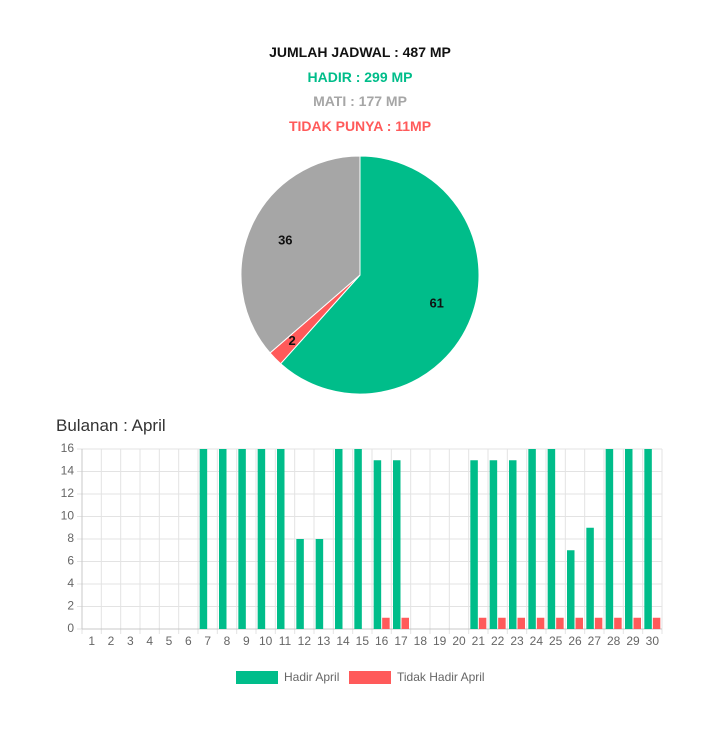 The image size is (720, 738). What do you see at coordinates (421, 641) in the screenshot?
I see `x-tick-label: 18` at bounding box center [421, 641].